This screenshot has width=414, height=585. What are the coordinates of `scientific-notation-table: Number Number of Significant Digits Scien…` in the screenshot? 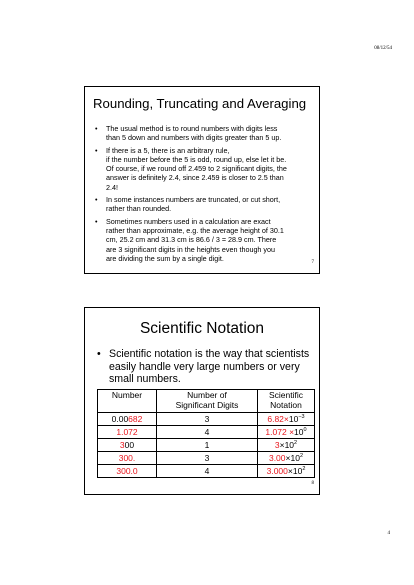 It's located at (206, 433).